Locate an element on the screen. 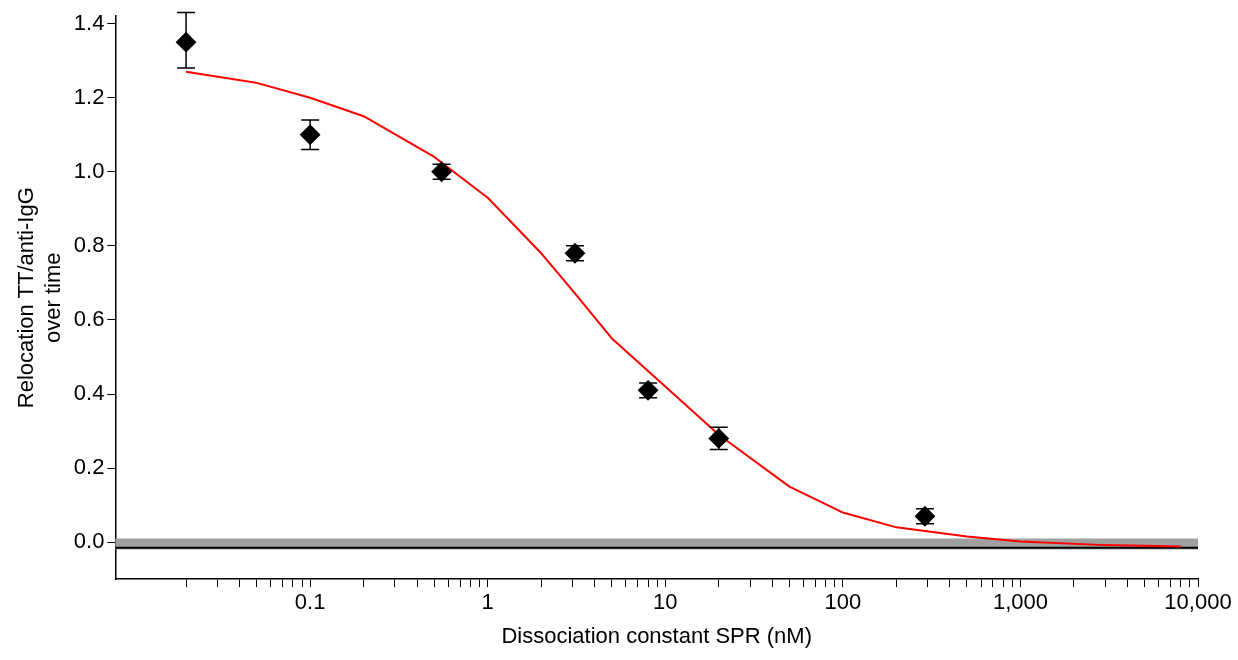  x-tick-label: 0.1 is located at coordinates (310, 602).